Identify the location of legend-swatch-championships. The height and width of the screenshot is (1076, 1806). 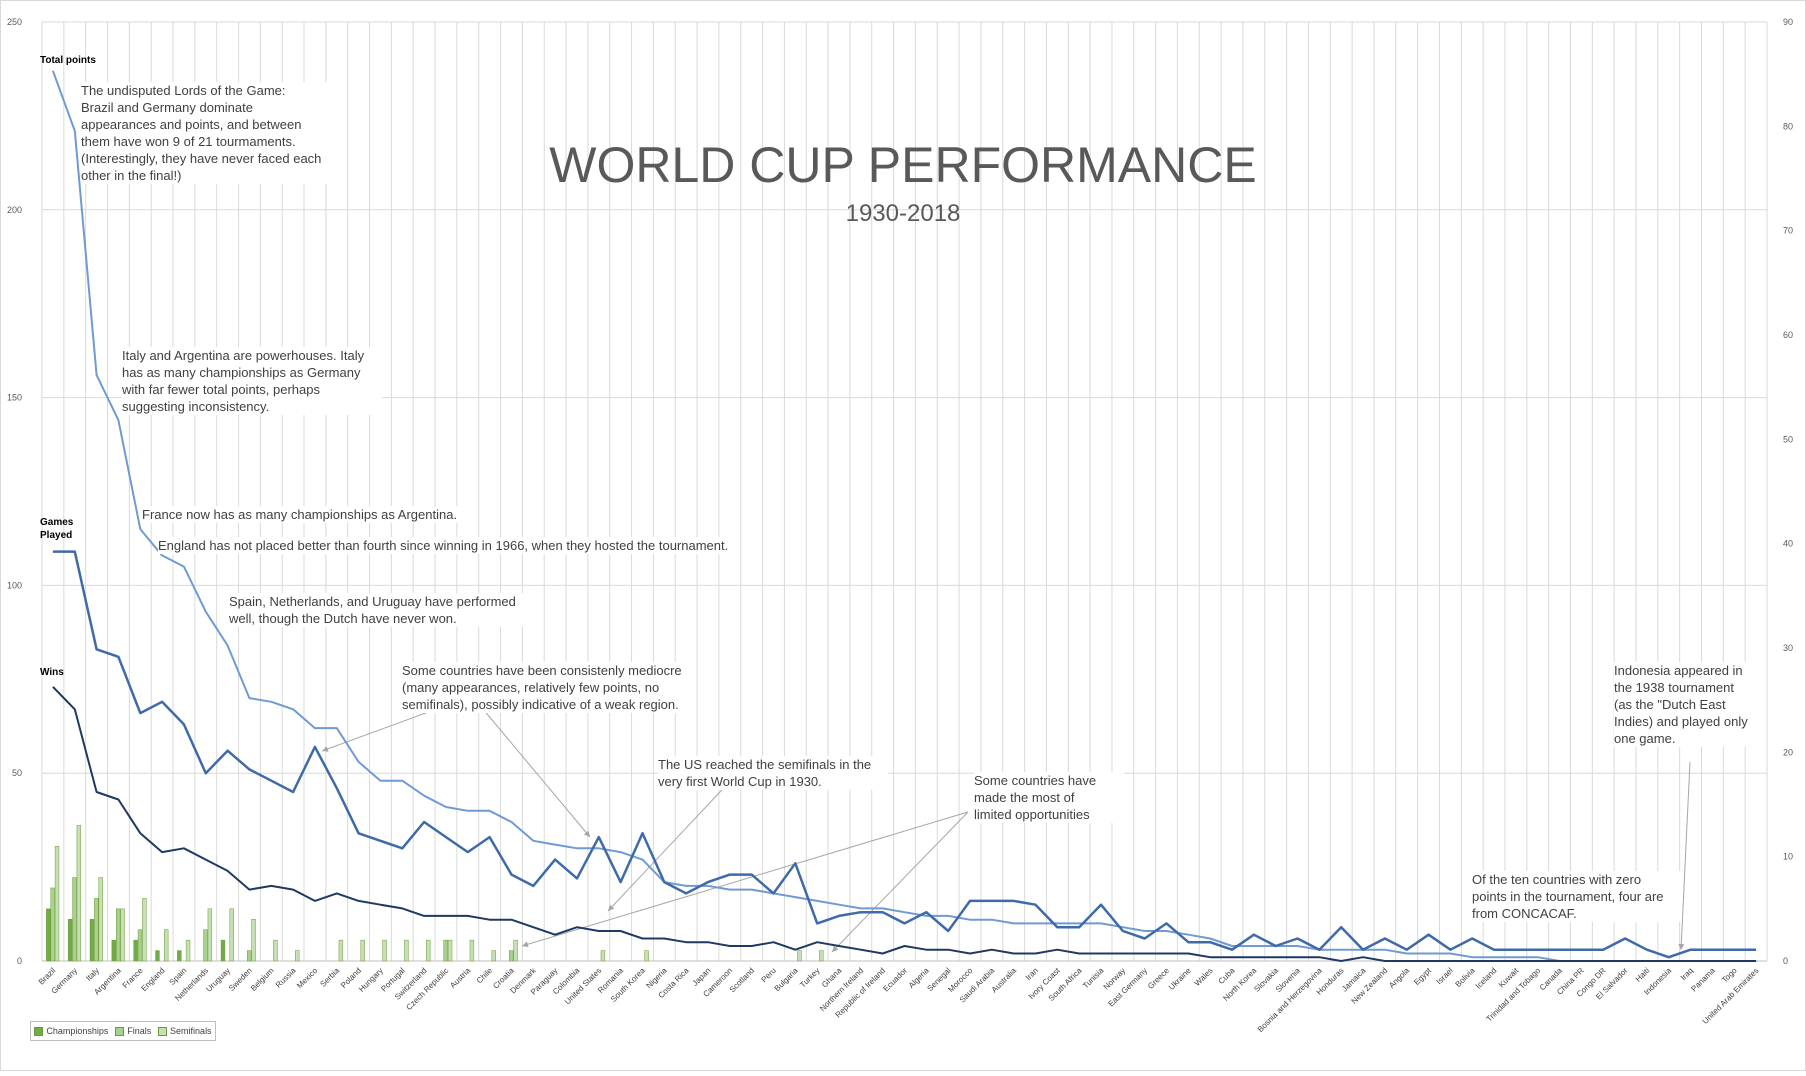
(39, 1031).